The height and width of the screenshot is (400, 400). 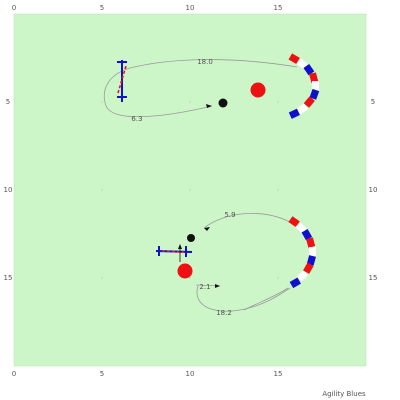 I want to click on handler-path-lower-bottom, so click(x=243, y=298).